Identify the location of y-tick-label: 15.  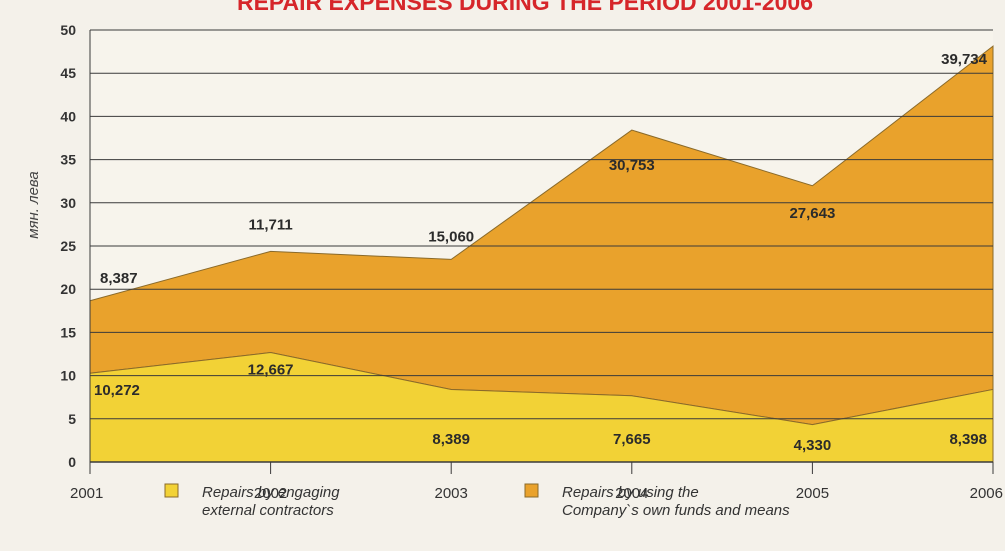
(68, 332).